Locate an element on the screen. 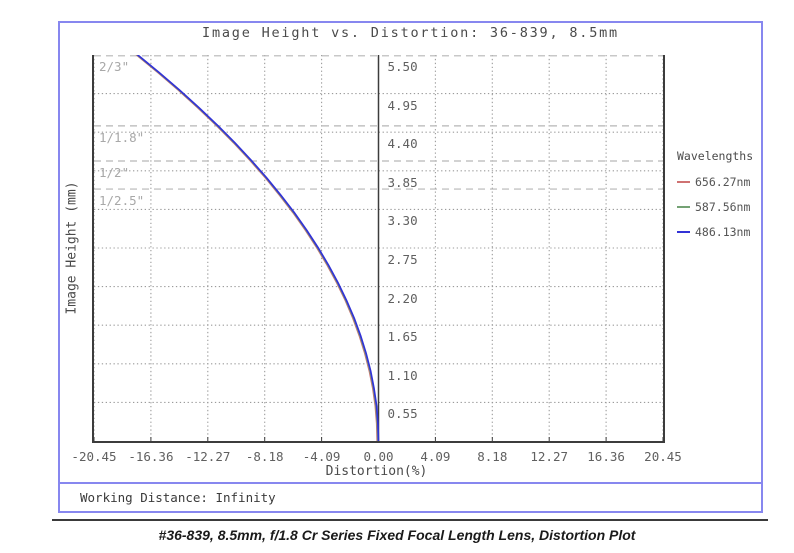 Image resolution: width=794 pixels, height=553 pixels. x-tick-label: 0.00 is located at coordinates (378, 456).